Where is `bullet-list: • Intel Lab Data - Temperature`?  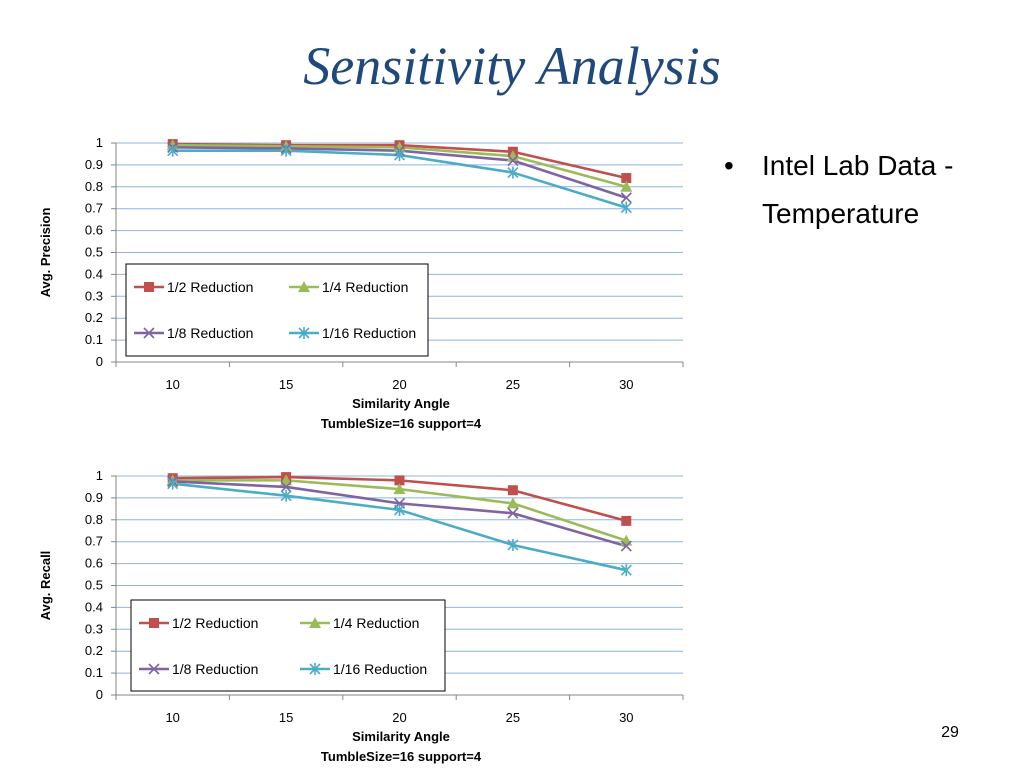 bullet-list: • Intel Lab Data - Temperature is located at coordinates (869, 190).